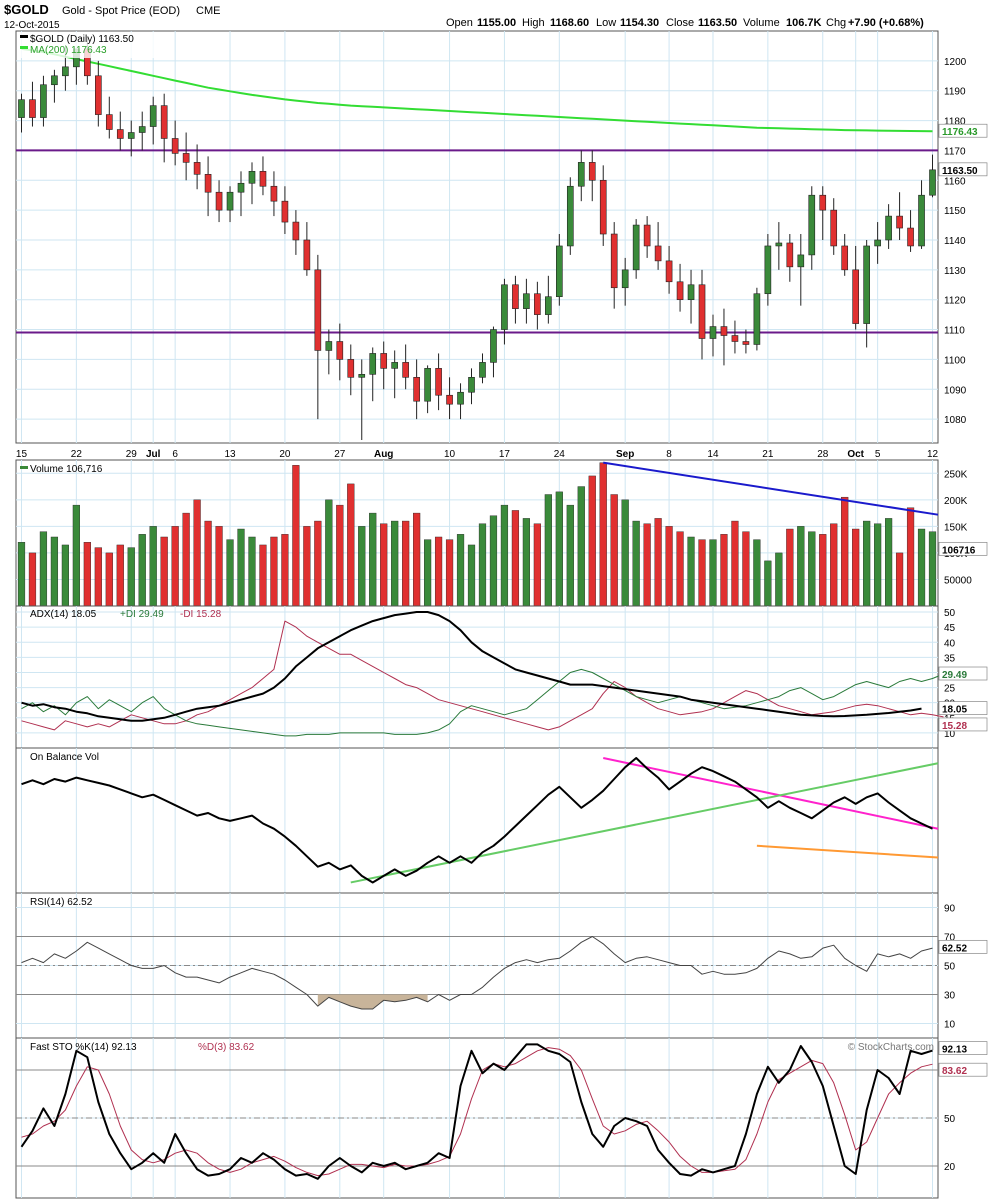  What do you see at coordinates (955, 122) in the screenshot?
I see `price-y-tick-label: 1180` at bounding box center [955, 122].